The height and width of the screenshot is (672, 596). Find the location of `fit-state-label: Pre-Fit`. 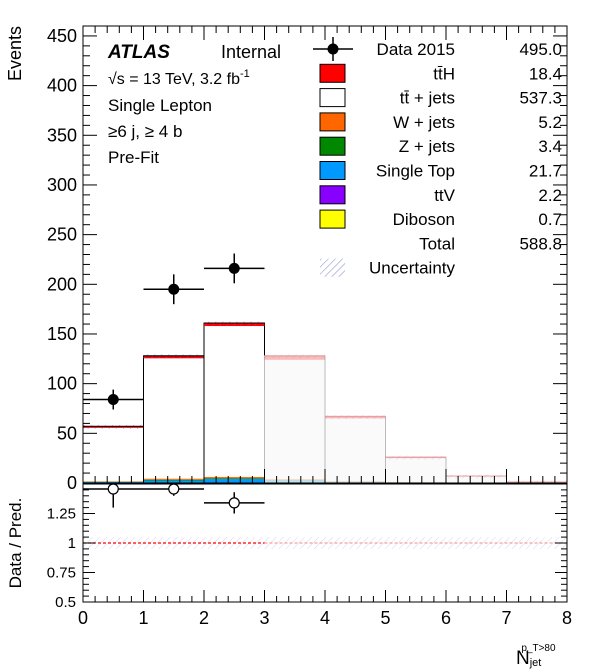

fit-state-label: Pre-Fit is located at coordinates (133, 157).